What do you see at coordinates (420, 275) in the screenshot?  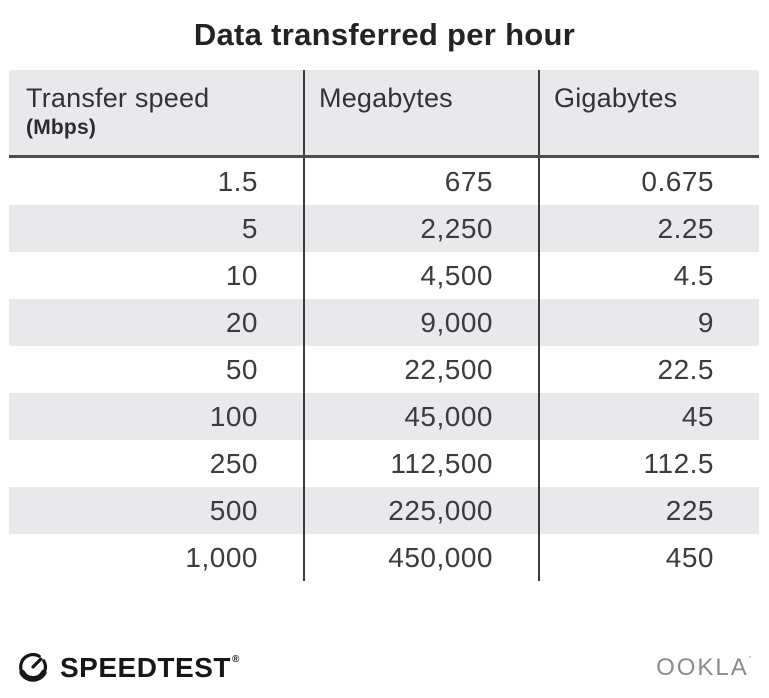 I see `megabytes-cell: 4,500` at bounding box center [420, 275].